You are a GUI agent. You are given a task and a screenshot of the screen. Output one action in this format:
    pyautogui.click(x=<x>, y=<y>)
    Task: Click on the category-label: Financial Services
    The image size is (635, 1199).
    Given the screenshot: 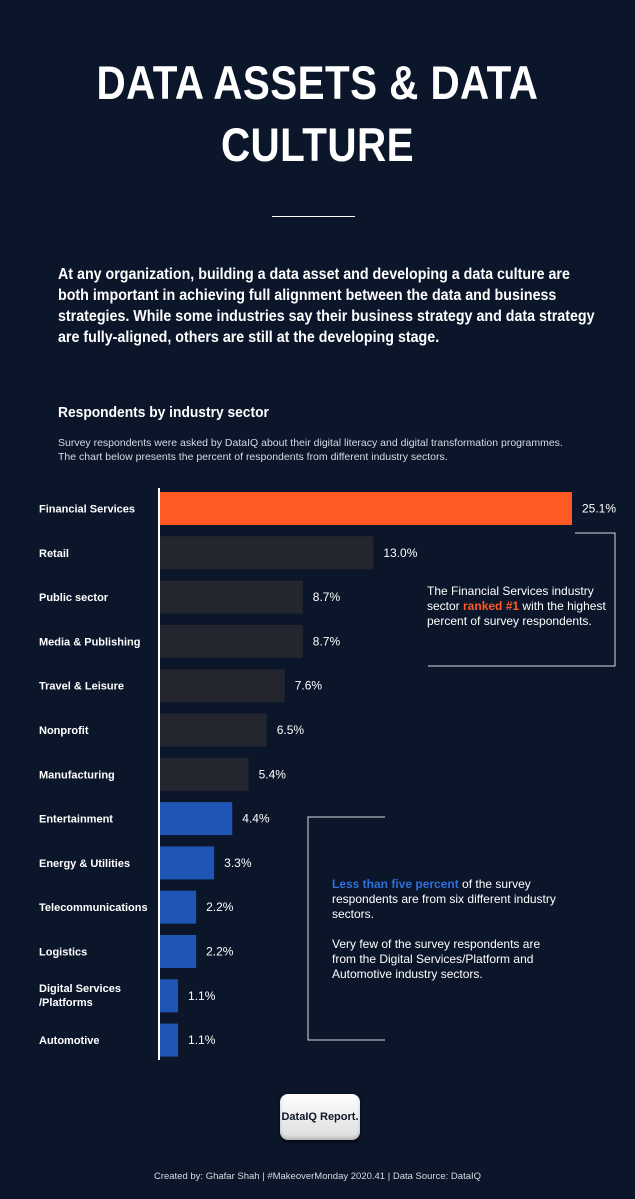 What is the action you would take?
    pyautogui.click(x=87, y=510)
    